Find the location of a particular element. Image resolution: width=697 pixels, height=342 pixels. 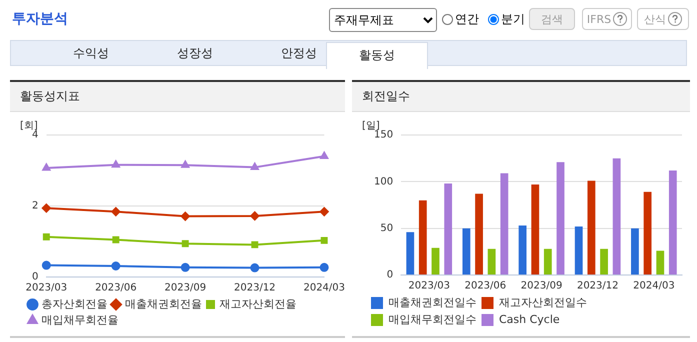

chart-title: 회전일수 is located at coordinates (521, 97).